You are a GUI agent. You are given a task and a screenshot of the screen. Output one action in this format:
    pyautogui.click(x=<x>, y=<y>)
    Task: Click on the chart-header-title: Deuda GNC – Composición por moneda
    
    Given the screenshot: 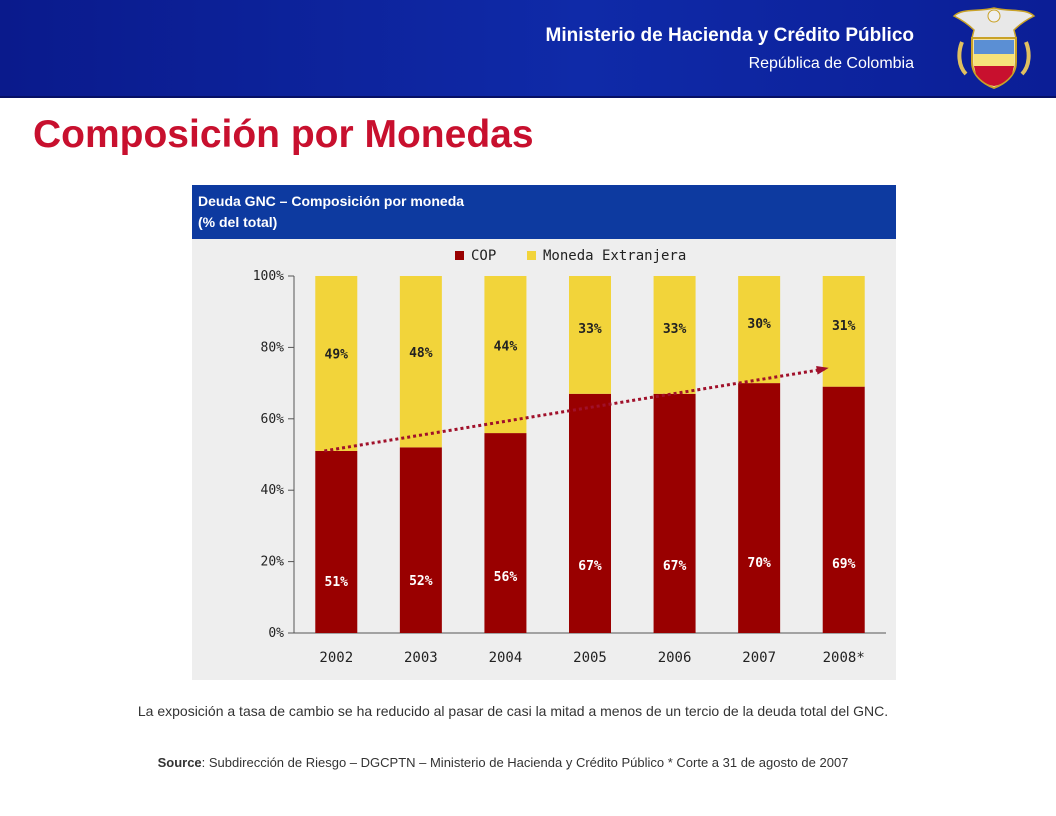 What is the action you would take?
    pyautogui.click(x=331, y=201)
    